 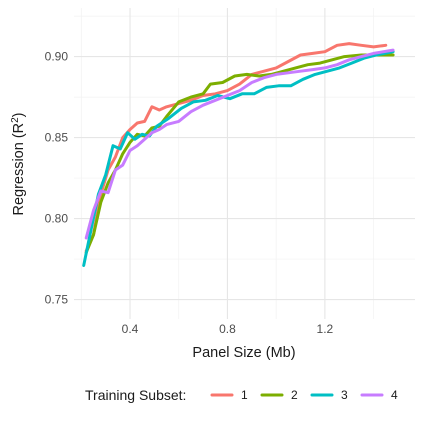 What do you see at coordinates (19, 169) in the screenshot?
I see `y-axis-title-main: Regression (R` at bounding box center [19, 169].